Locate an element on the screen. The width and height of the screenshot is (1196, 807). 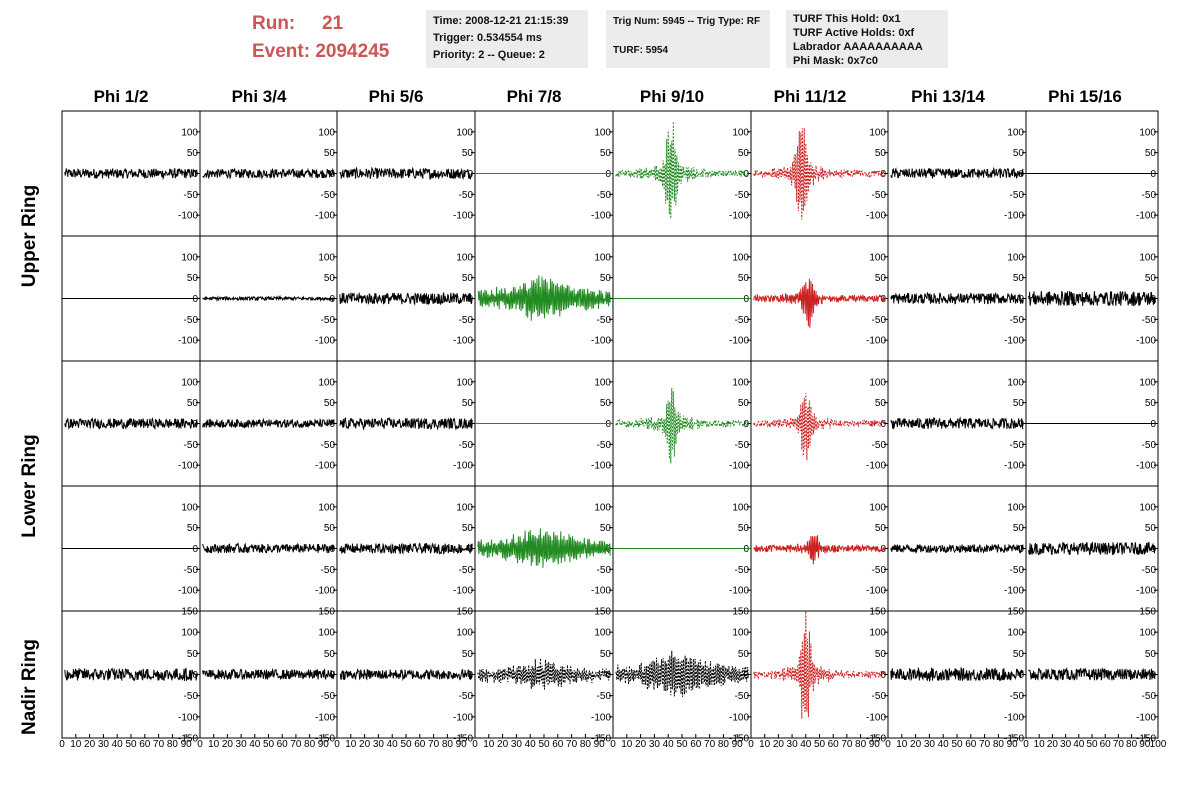
x-tick-label: 0 is located at coordinates (475, 744).